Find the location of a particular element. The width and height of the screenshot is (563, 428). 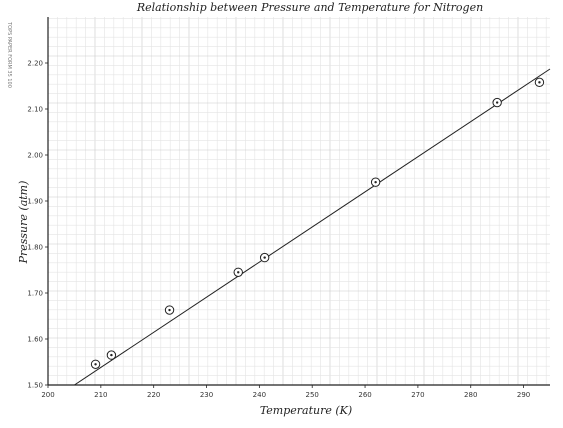

x-tick-label: 210 is located at coordinates (100, 395).